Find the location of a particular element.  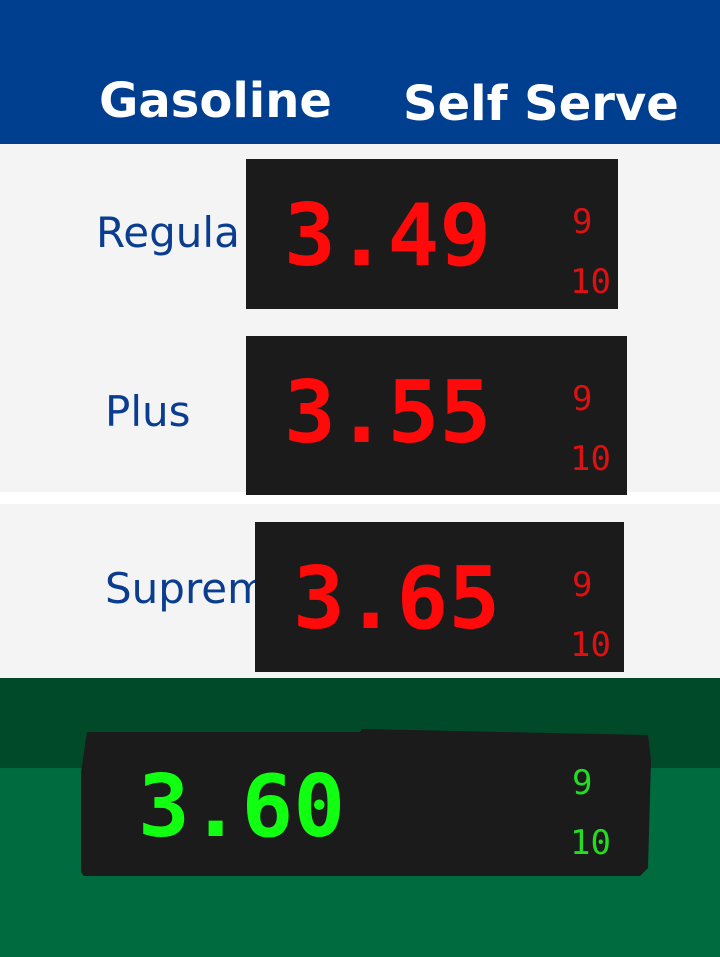

price-supreme: 3.65 is located at coordinates (397, 599).